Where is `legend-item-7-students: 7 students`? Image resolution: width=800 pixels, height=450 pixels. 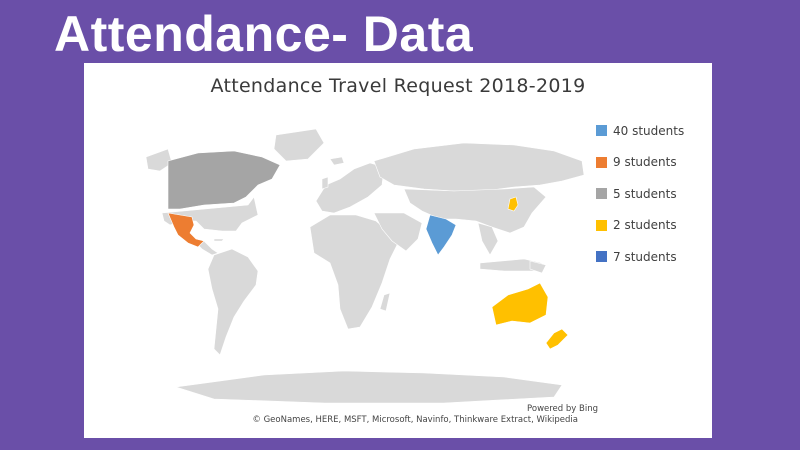
legend-item-7-students: 7 students is located at coordinates (640, 256).